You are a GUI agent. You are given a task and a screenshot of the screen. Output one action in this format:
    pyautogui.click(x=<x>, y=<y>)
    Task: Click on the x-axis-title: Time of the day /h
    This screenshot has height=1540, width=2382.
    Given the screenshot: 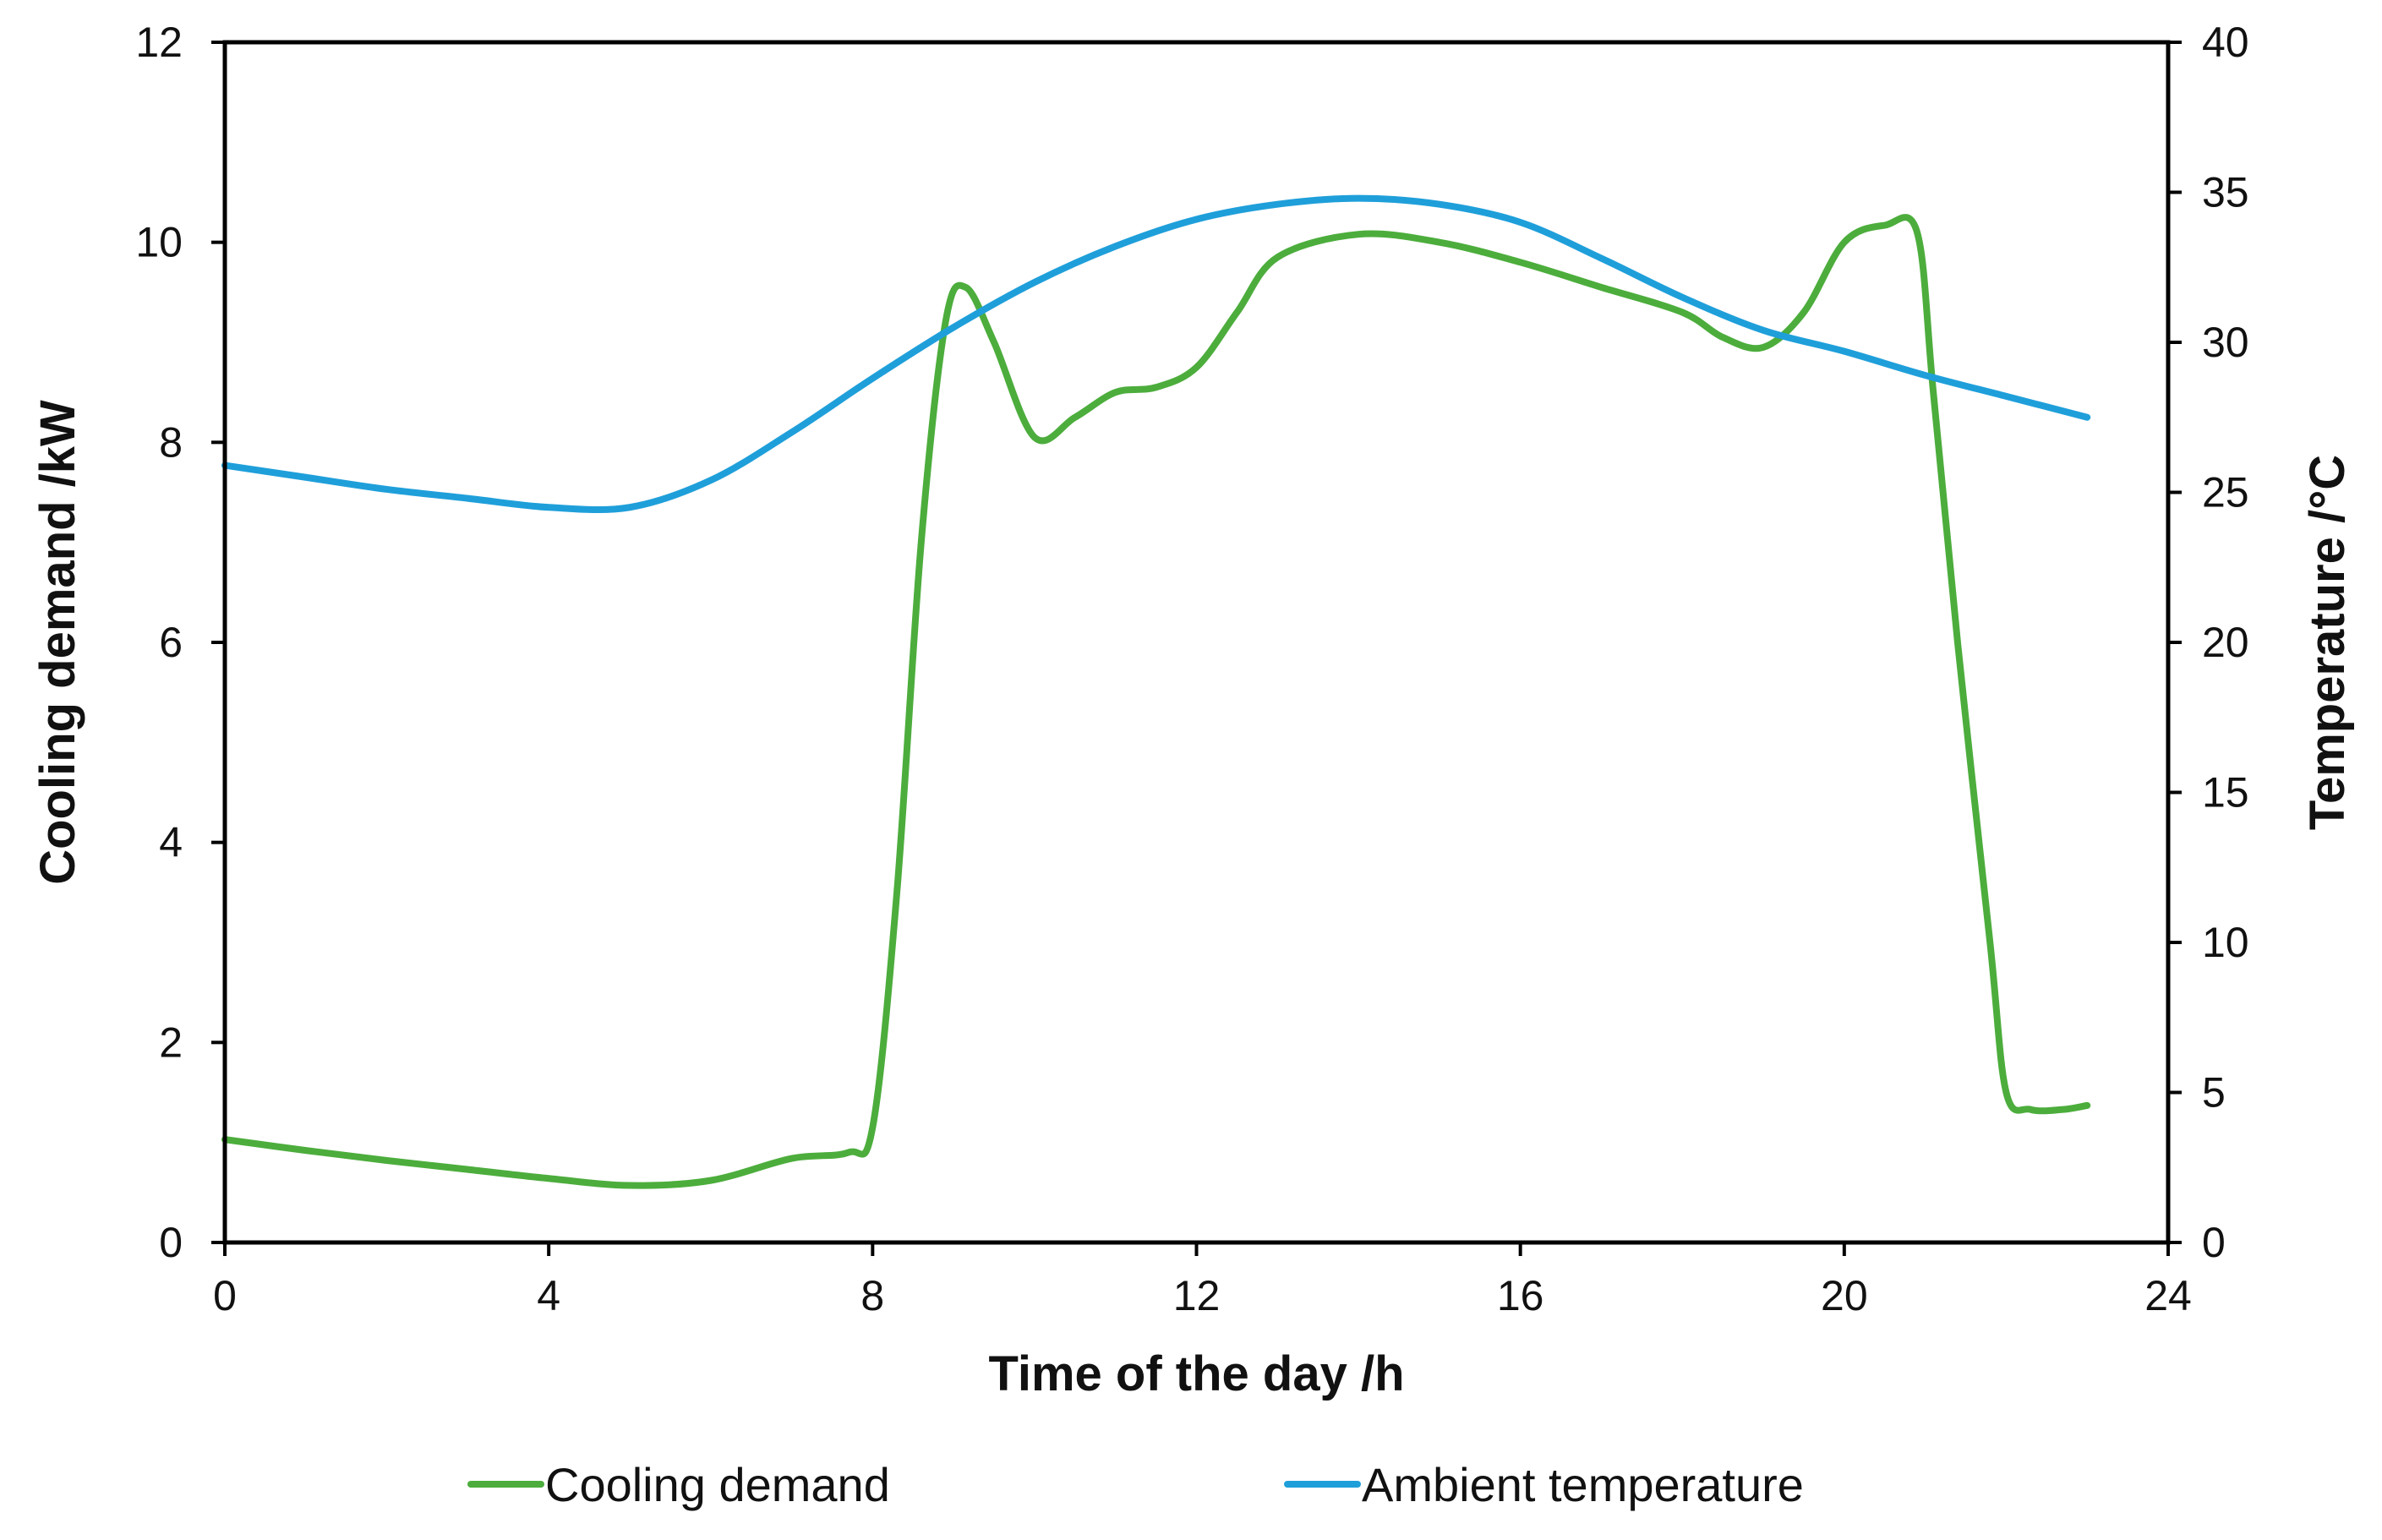 What is the action you would take?
    pyautogui.click(x=1196, y=1373)
    